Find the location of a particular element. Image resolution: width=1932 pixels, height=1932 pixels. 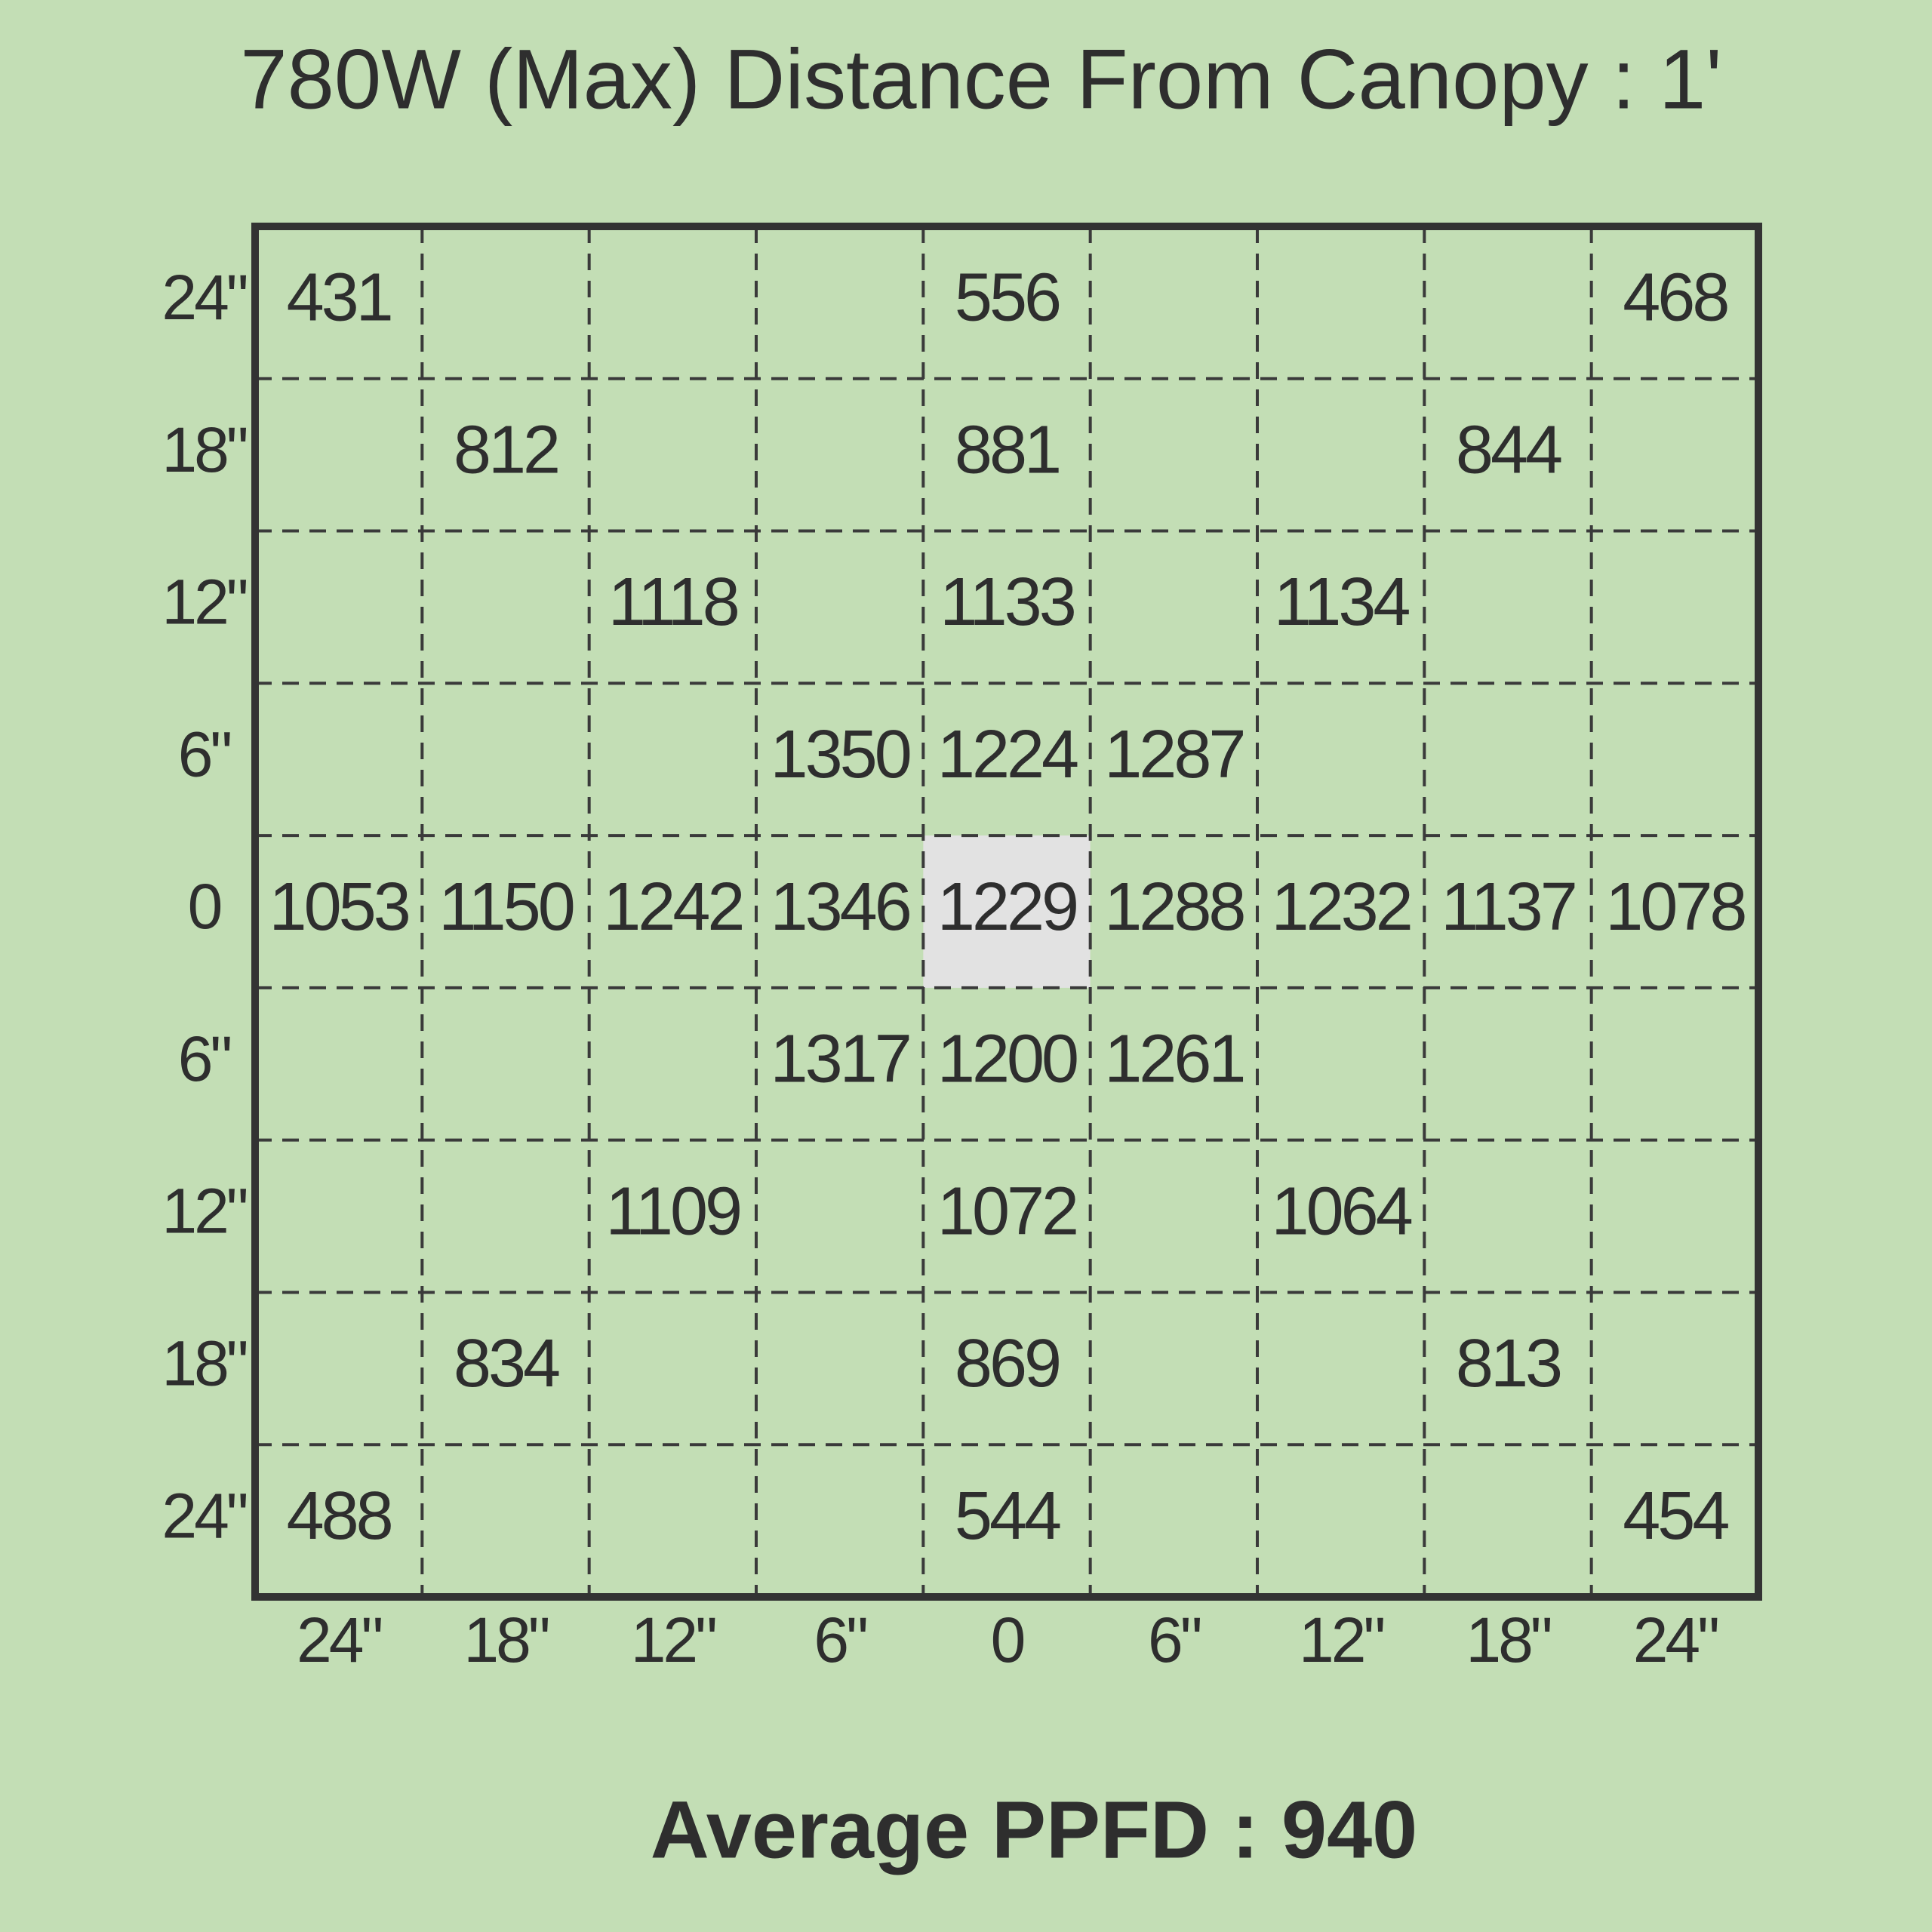

ppfd-value: 812 is located at coordinates (506, 450).